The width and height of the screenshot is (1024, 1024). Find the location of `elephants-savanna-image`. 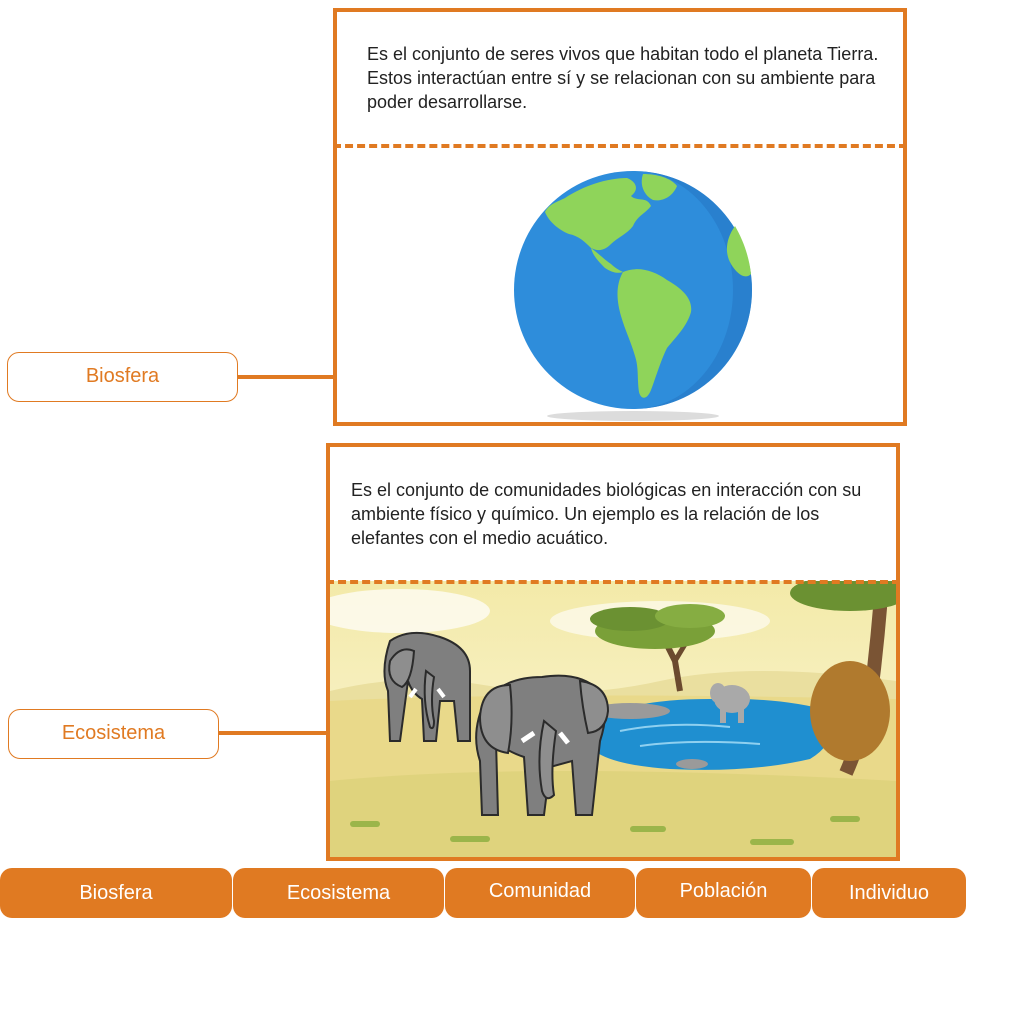

elephants-savanna-image is located at coordinates (613, 719).